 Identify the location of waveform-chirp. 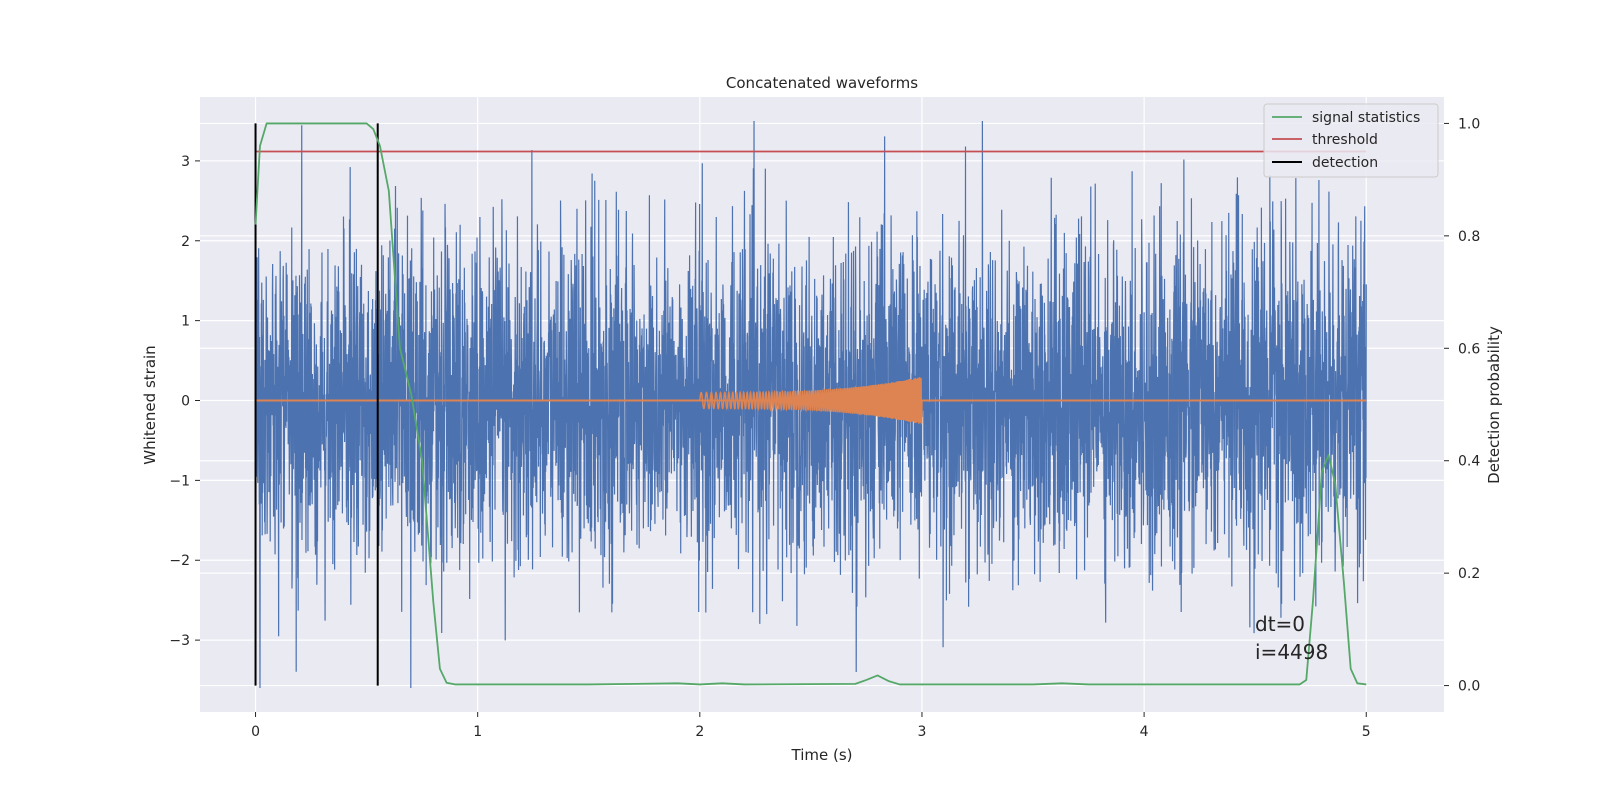
(811, 401).